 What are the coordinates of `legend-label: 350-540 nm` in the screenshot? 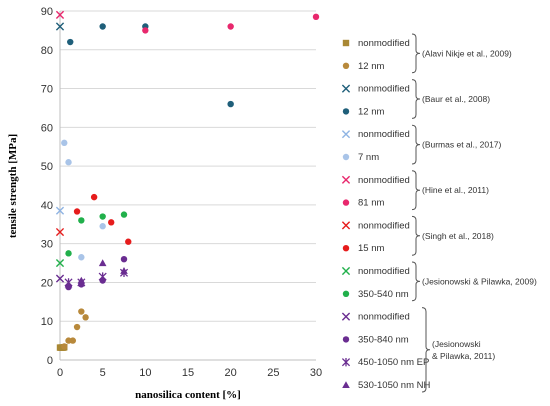 It's located at (383, 294).